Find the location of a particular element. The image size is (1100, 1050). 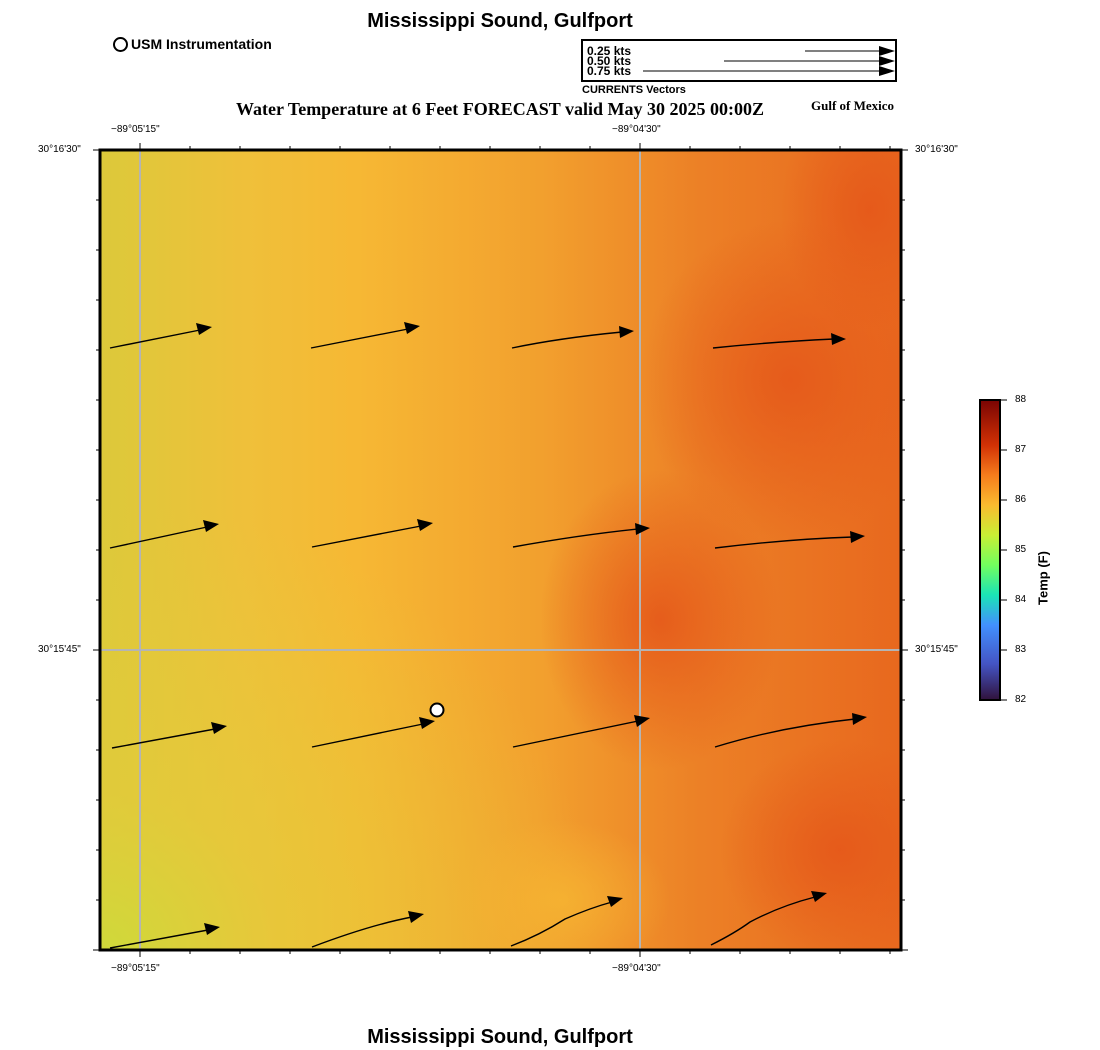

lat-tick-left-2: 30°15'45" is located at coordinates (59, 649).